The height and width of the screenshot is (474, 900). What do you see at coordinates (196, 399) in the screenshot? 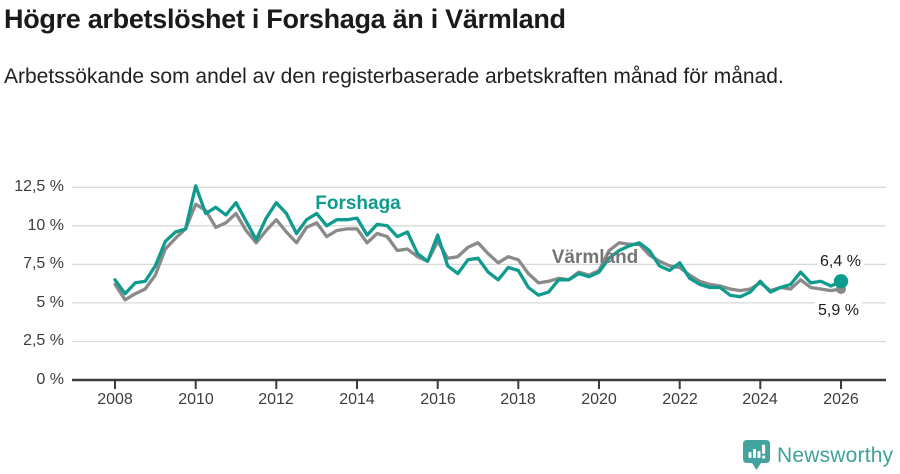
I see `x-axis-tick-label: 2010` at bounding box center [196, 399].